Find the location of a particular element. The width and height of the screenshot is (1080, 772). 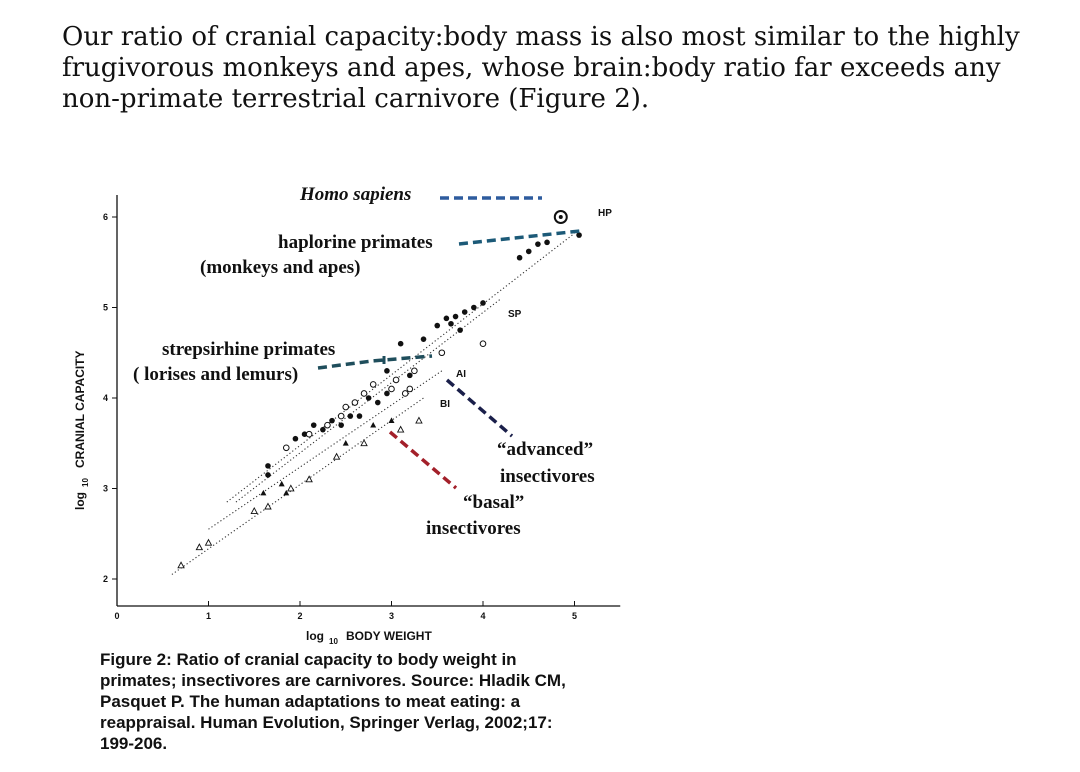

y-tick-label: 2 is located at coordinates (105, 579).